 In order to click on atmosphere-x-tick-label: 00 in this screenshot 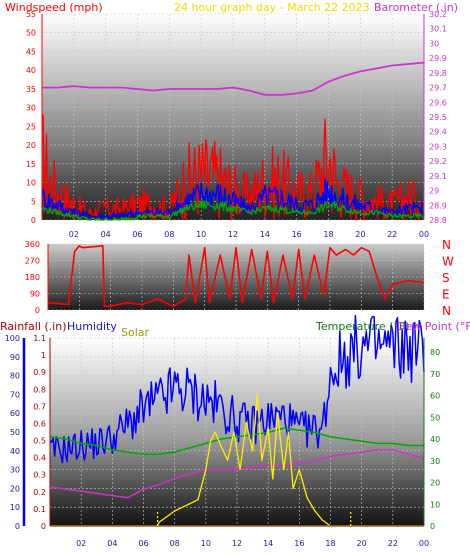, I will do `click(424, 543)`.